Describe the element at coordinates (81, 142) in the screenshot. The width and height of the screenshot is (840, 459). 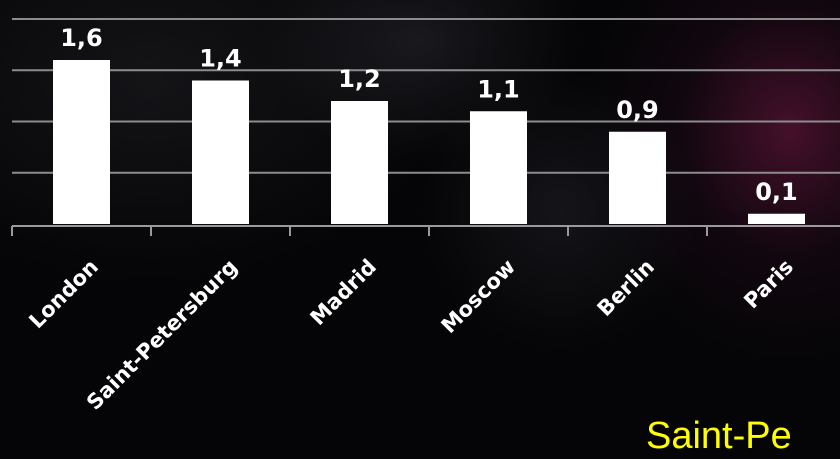
I see `bar-london` at that location.